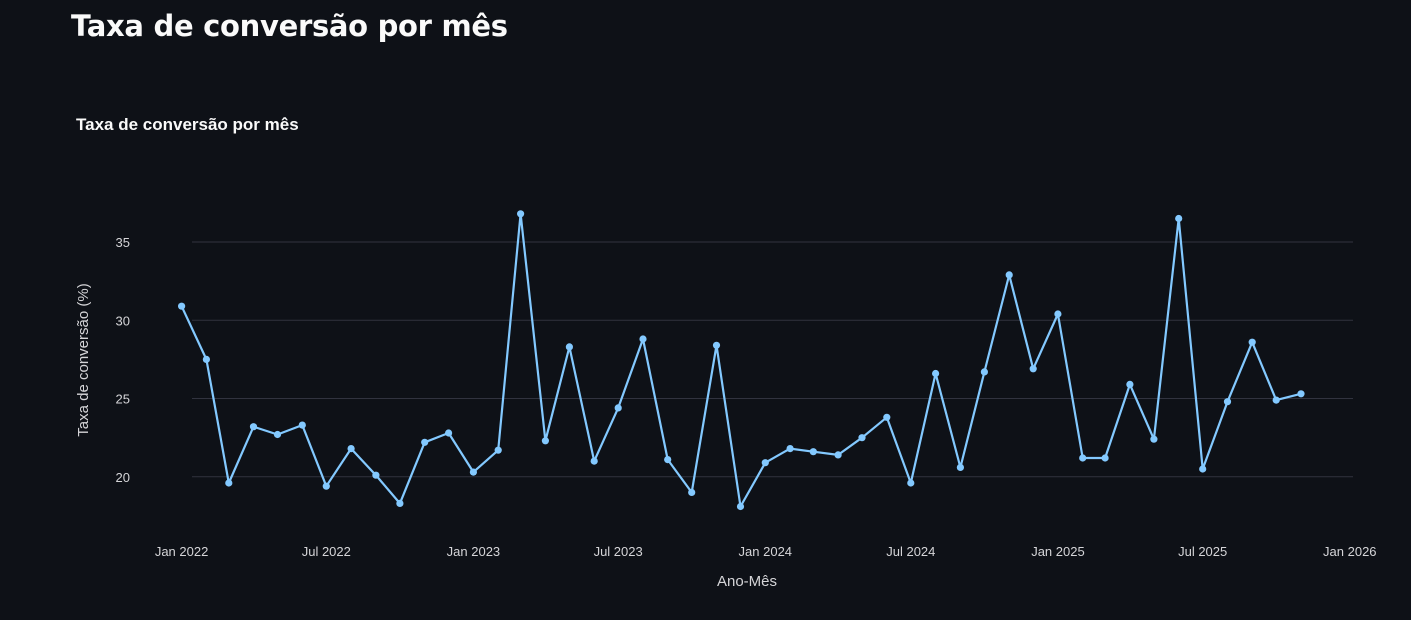 The image size is (1411, 620). What do you see at coordinates (289, 26) in the screenshot?
I see `page-title: Taxa de conversão por mês` at bounding box center [289, 26].